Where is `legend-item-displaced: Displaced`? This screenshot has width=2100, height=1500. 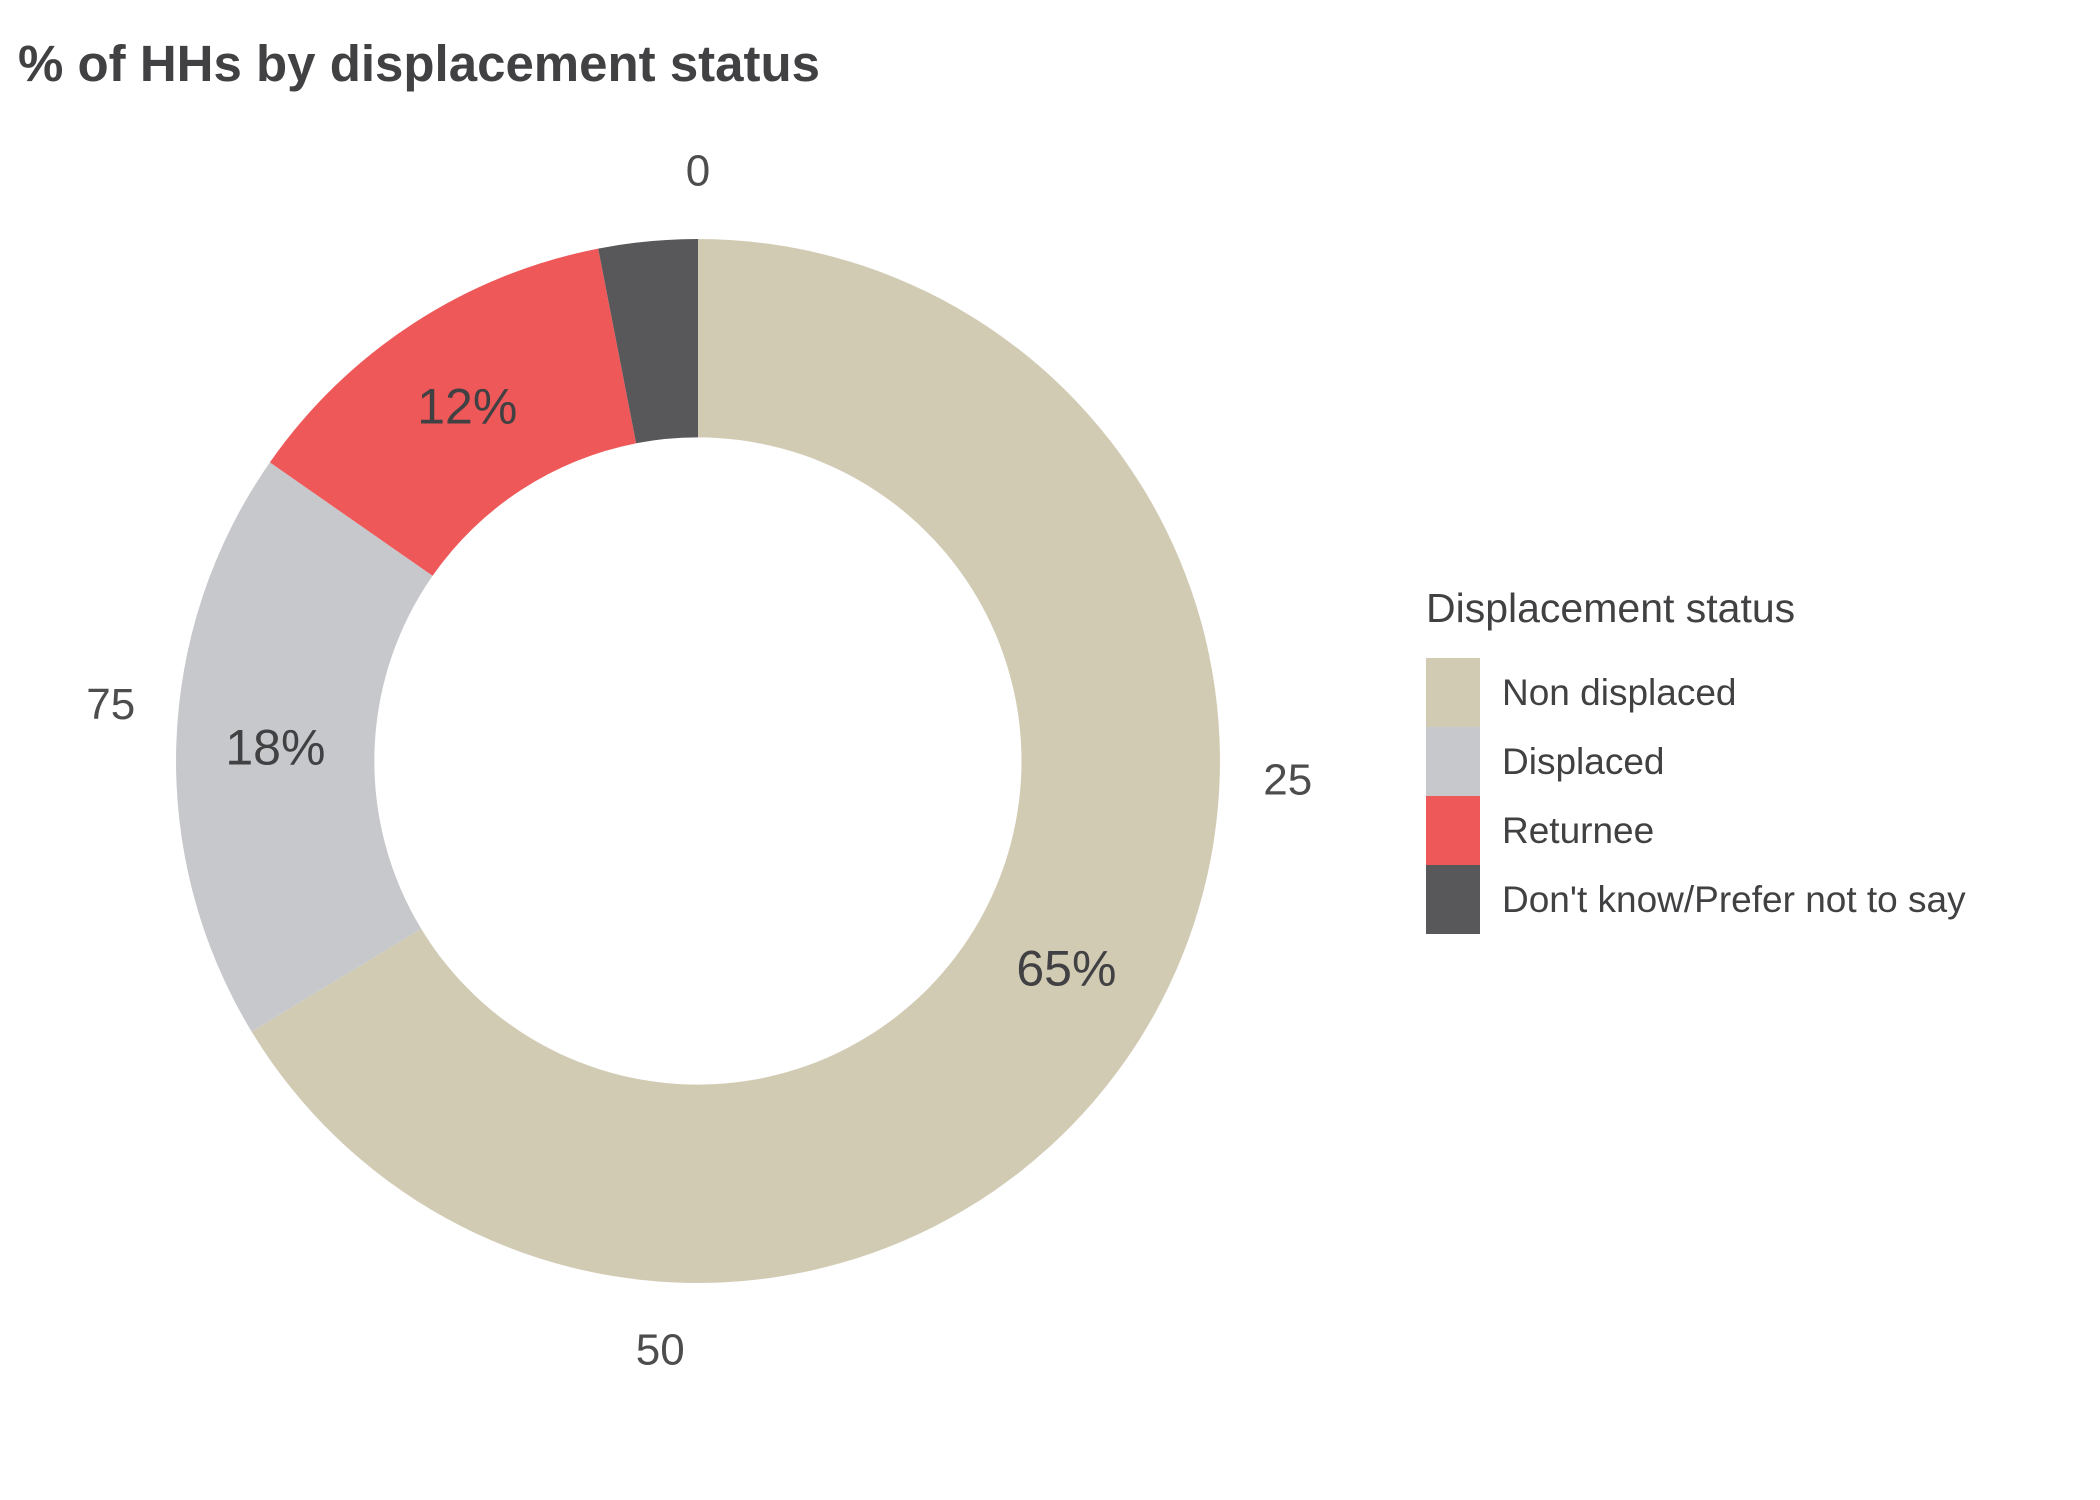 legend-item-displaced: Displaced is located at coordinates (1696, 761).